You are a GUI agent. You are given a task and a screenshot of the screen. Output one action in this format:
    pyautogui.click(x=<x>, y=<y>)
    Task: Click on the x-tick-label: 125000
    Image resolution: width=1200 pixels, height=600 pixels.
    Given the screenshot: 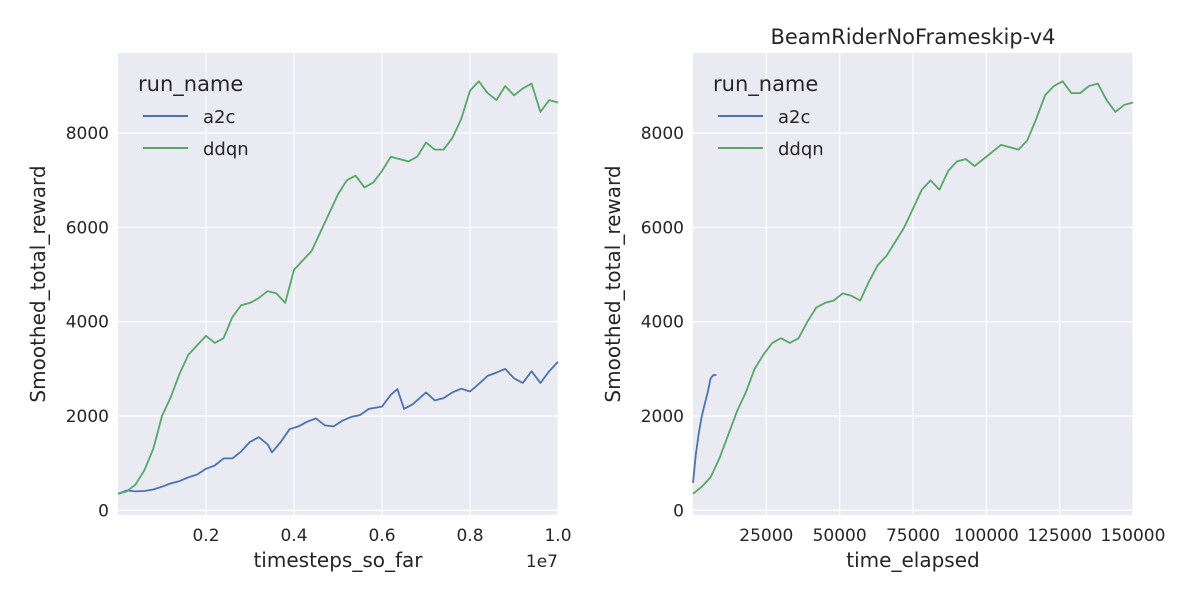 What is the action you would take?
    pyautogui.click(x=1059, y=536)
    